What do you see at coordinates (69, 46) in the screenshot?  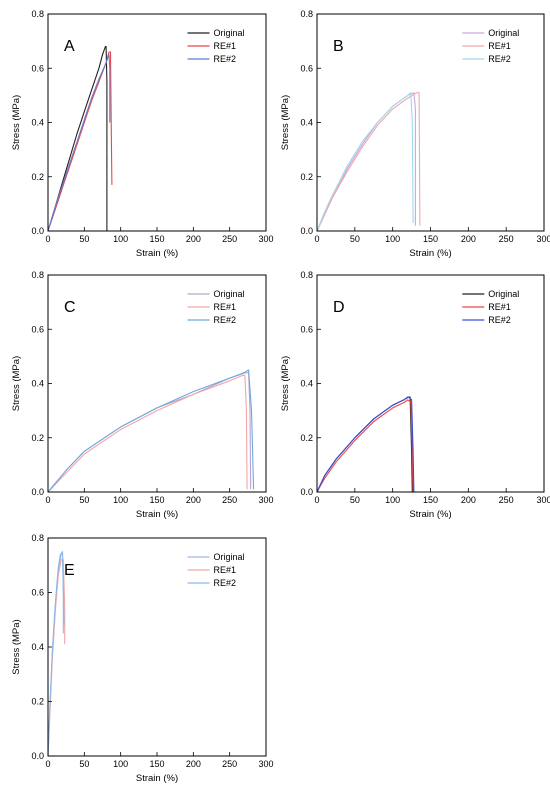 I see `panel-letter: A` at bounding box center [69, 46].